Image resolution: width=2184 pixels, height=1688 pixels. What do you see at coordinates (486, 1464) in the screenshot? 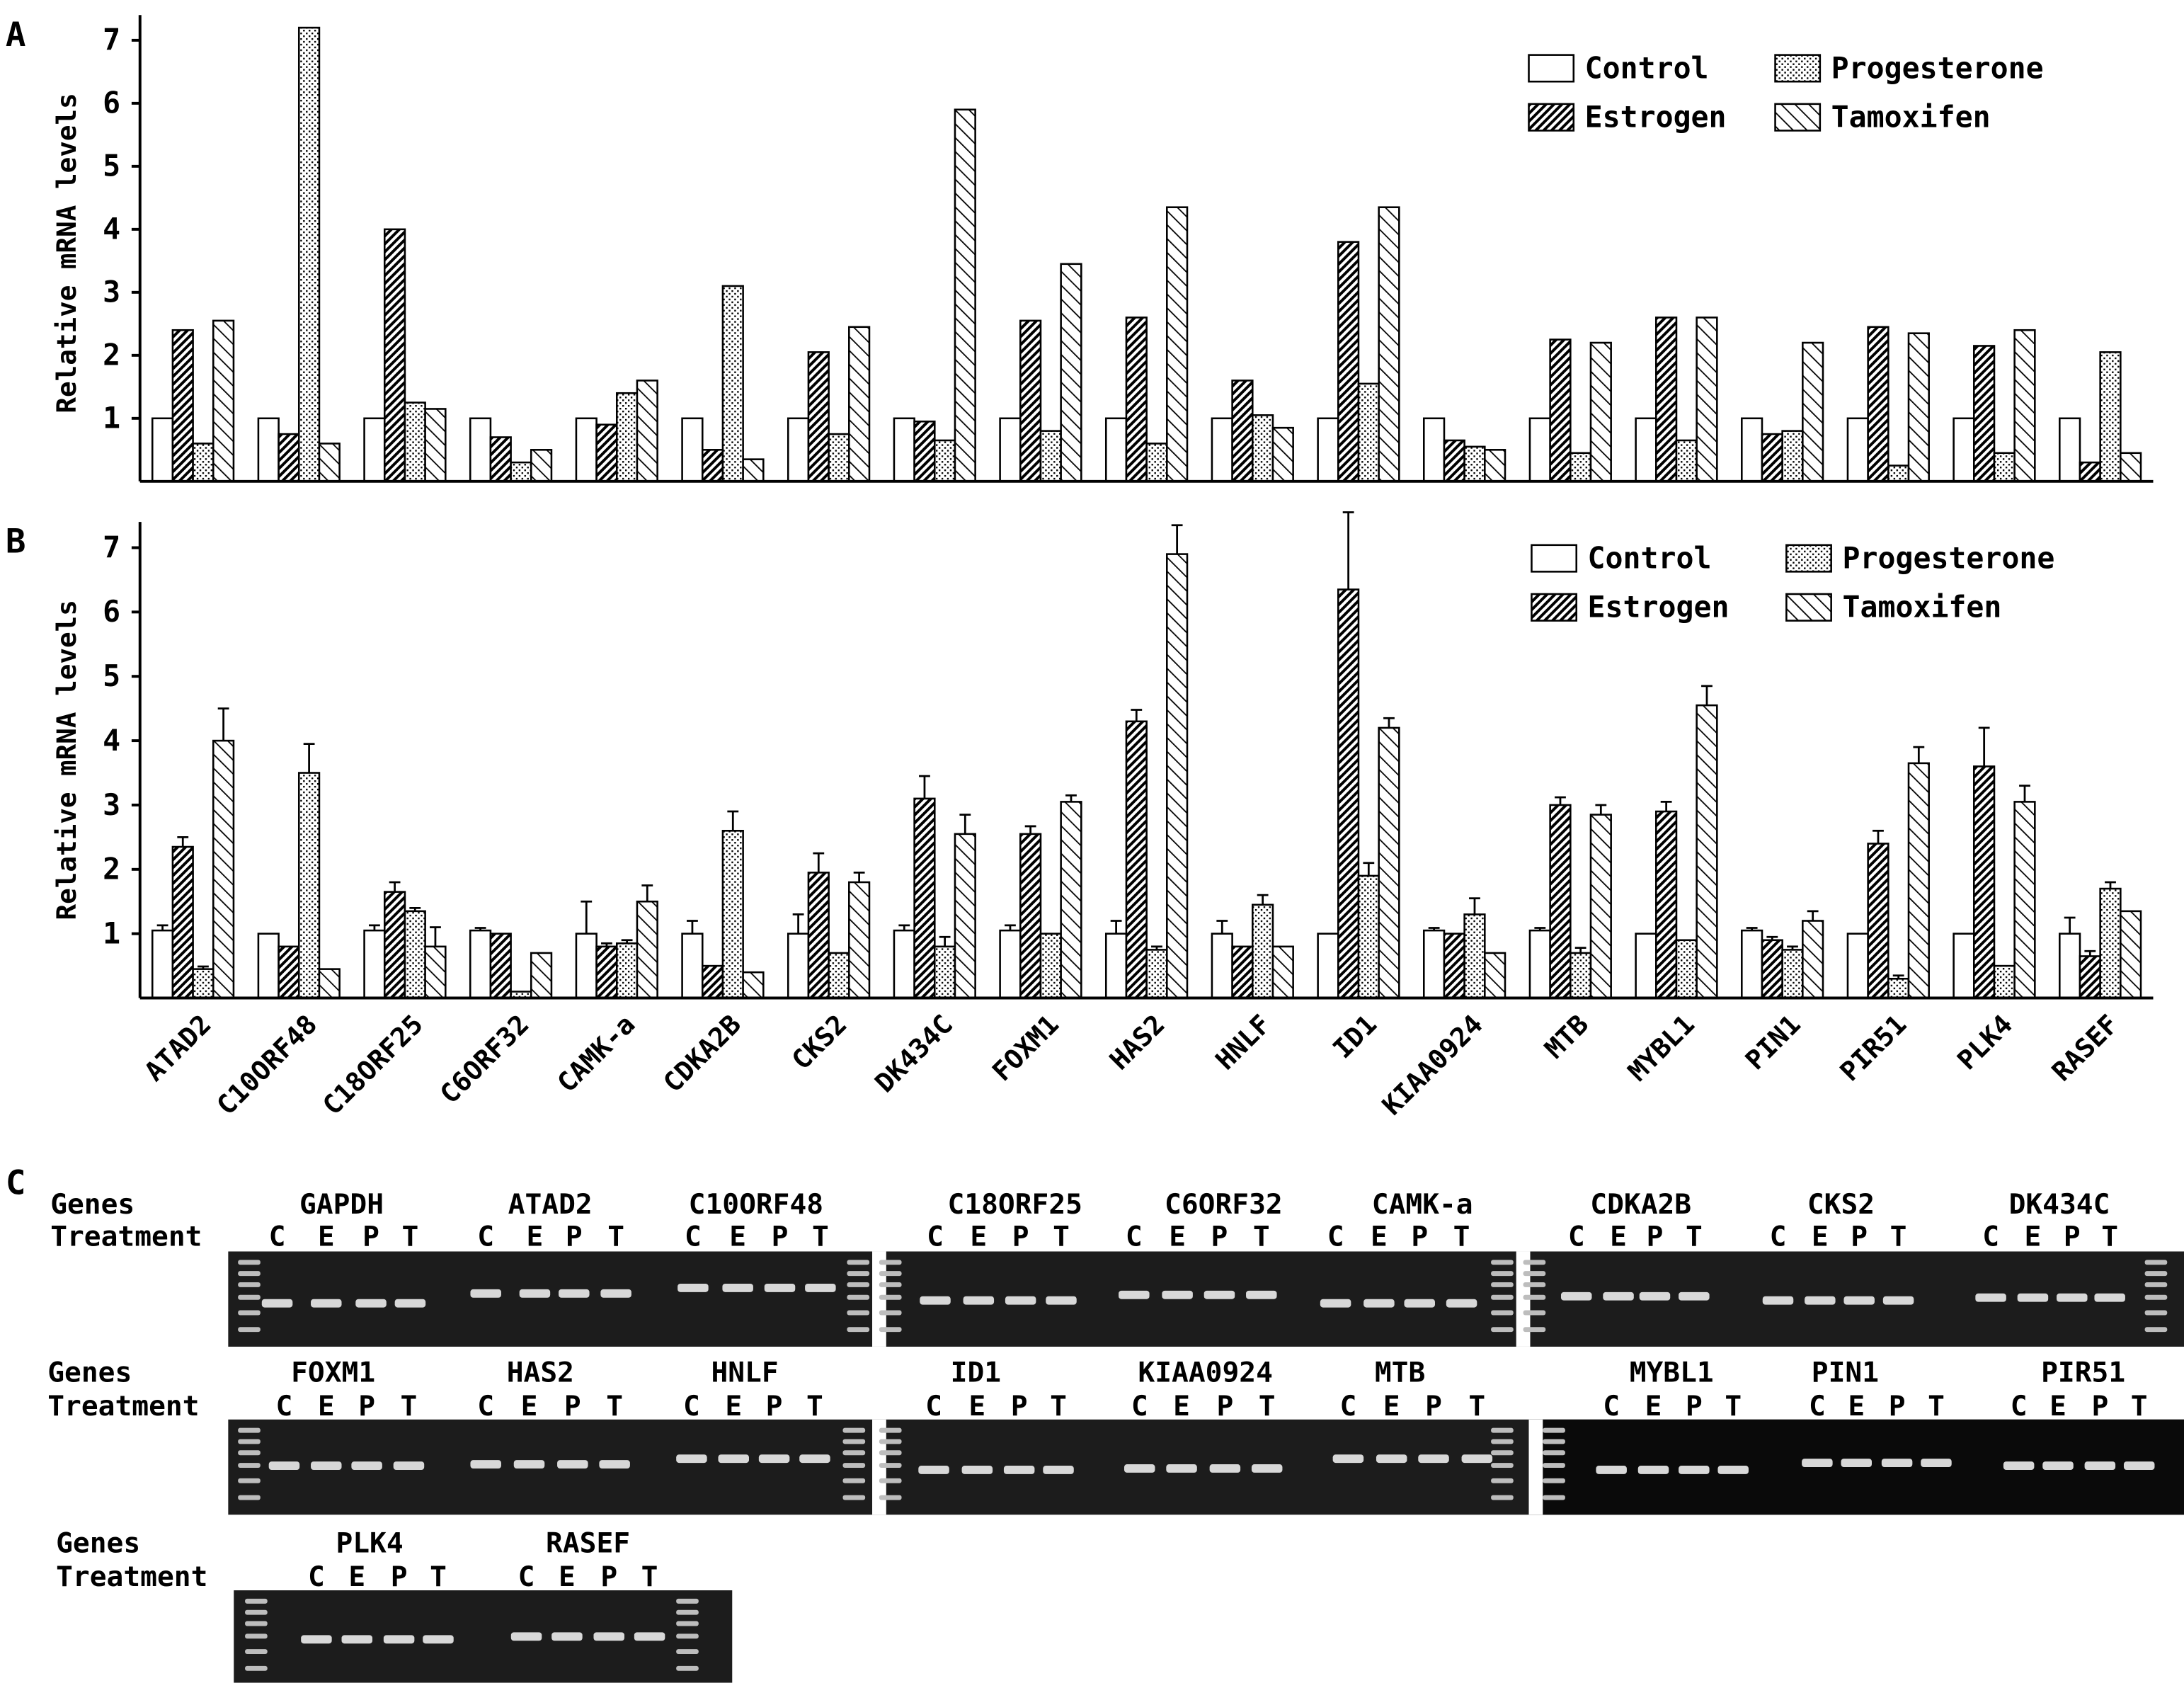
I see `gel-band-has2-c` at bounding box center [486, 1464].